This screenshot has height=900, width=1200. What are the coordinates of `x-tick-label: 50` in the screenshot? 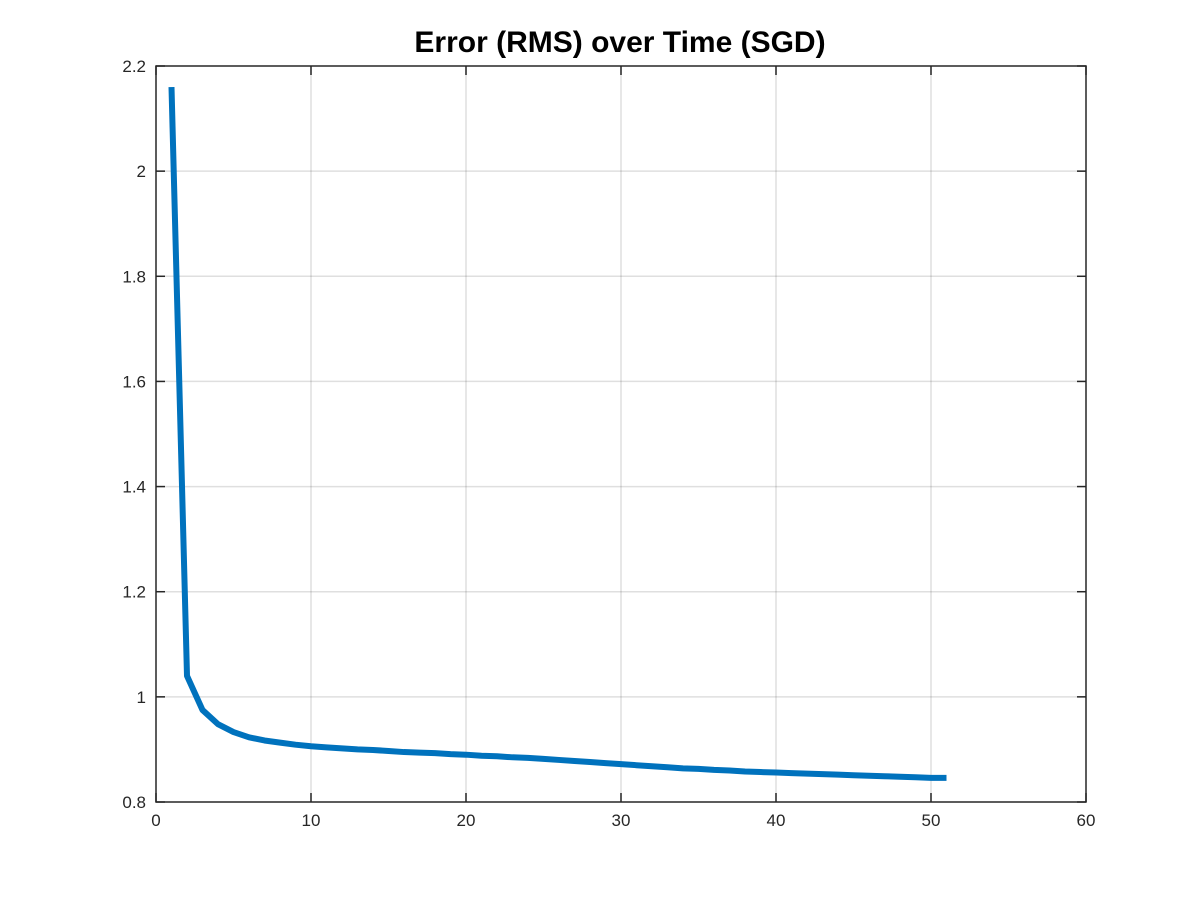 It's located at (931, 820).